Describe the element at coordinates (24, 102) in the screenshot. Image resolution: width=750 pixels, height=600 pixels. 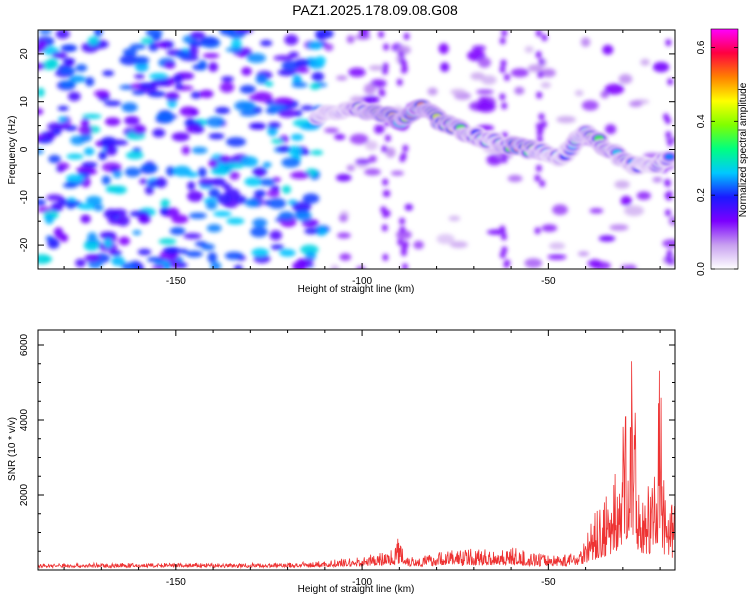
I see `y-tick-label: 10` at that location.